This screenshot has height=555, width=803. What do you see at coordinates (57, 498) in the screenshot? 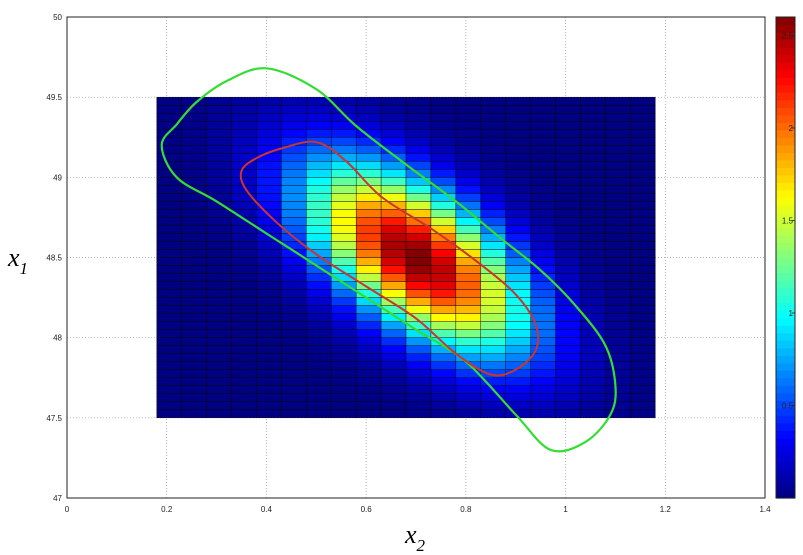
I see `y-tick-label: 47` at bounding box center [57, 498].